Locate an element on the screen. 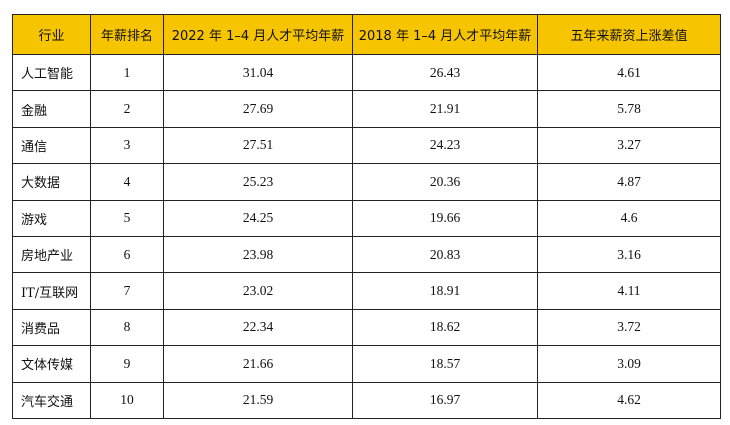 The height and width of the screenshot is (425, 730). value-cell: 18.62 is located at coordinates (445, 327).